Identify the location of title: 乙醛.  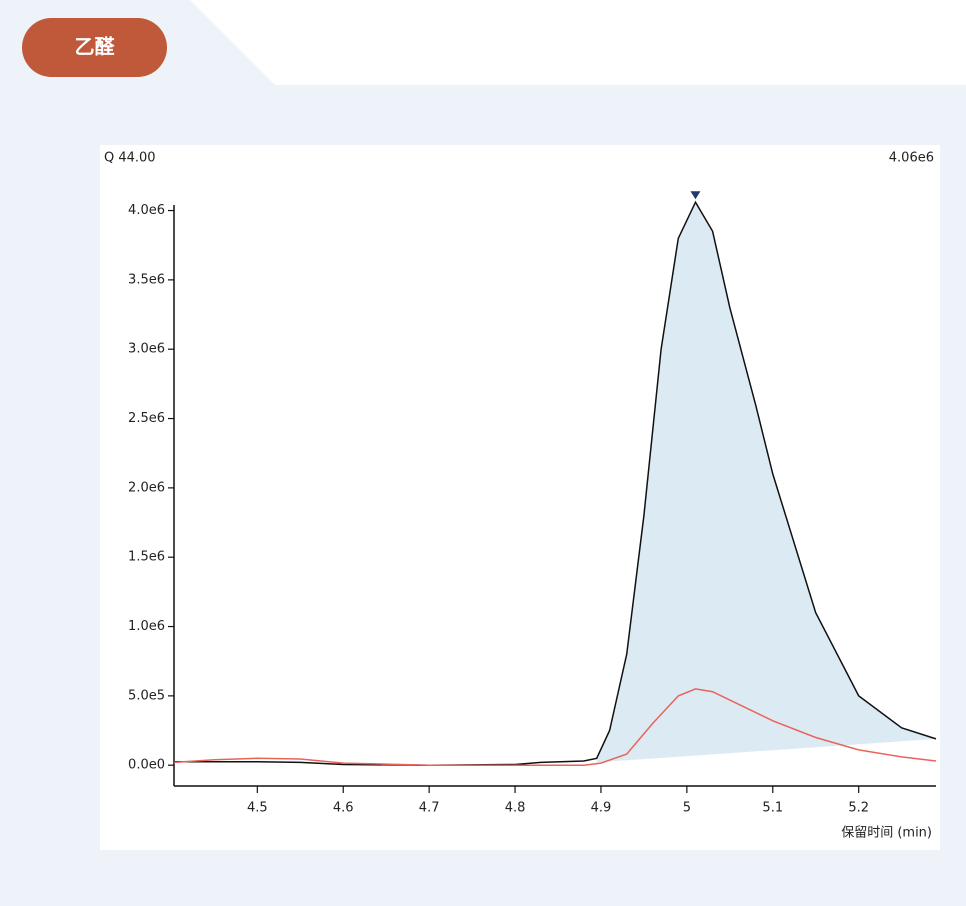
(95, 47).